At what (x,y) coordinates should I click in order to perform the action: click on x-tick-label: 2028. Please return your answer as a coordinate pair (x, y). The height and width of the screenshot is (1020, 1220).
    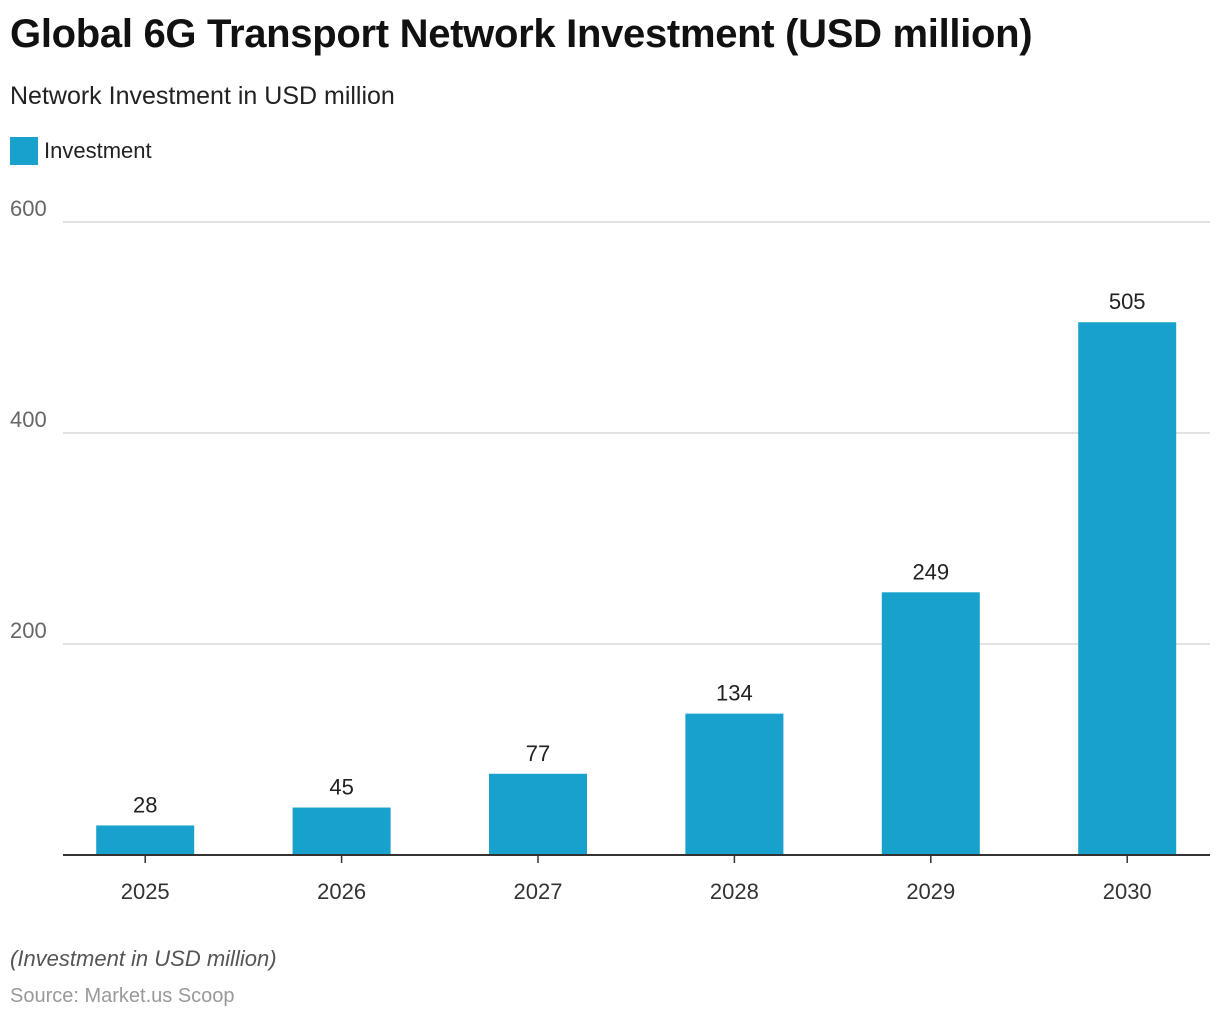
    Looking at the image, I should click on (734, 891).